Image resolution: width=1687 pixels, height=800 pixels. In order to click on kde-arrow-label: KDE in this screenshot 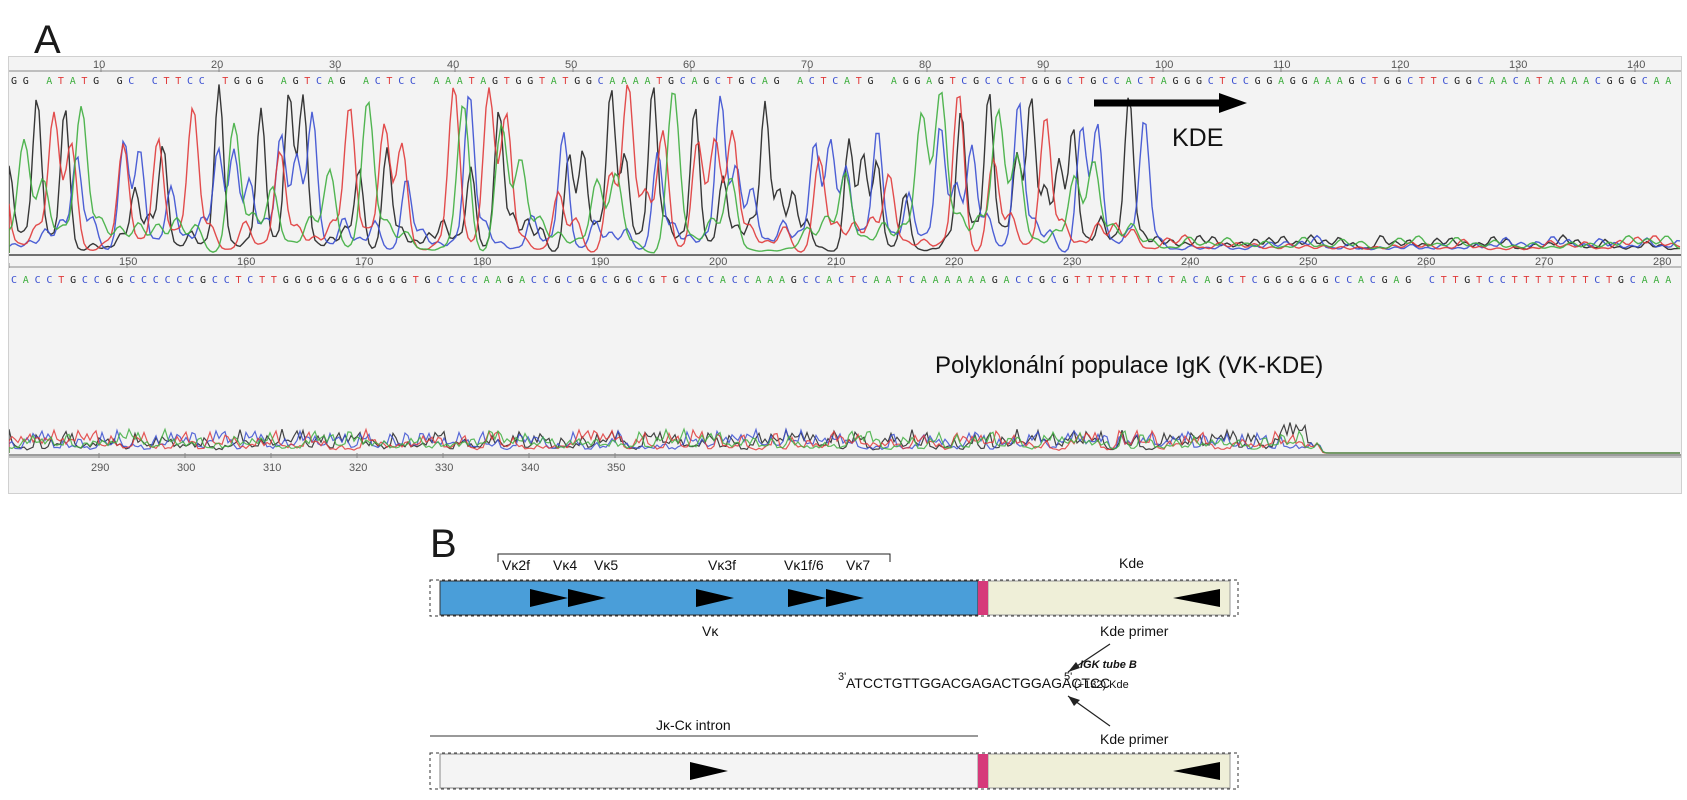, I will do `click(1198, 138)`.